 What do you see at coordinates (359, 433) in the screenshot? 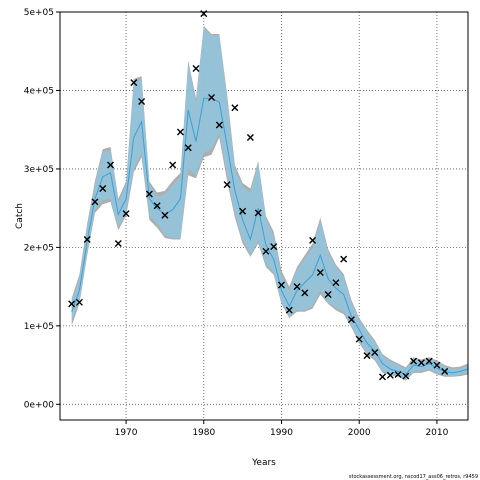
I see `x-tick-label: 2000` at bounding box center [359, 433].